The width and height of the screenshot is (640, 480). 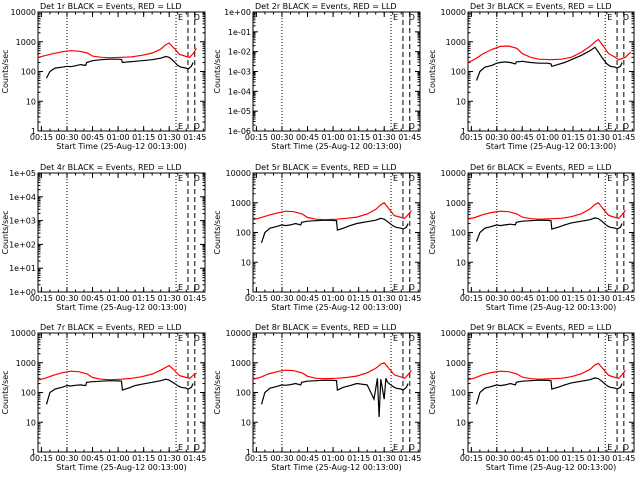 I want to click on y-tick-label: 1e-04, so click(x=239, y=91).